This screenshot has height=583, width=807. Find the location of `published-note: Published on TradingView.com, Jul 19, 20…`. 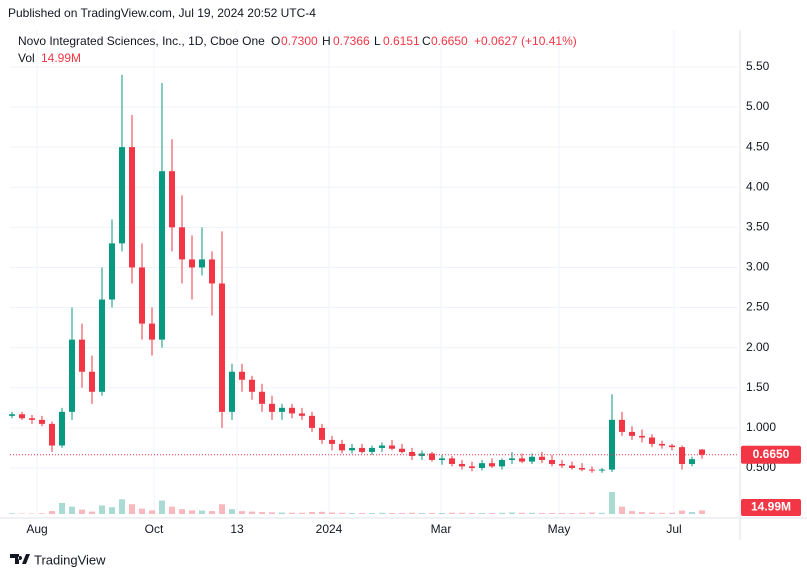

published-note: Published on TradingView.com, Jul 19, 20… is located at coordinates (162, 13).